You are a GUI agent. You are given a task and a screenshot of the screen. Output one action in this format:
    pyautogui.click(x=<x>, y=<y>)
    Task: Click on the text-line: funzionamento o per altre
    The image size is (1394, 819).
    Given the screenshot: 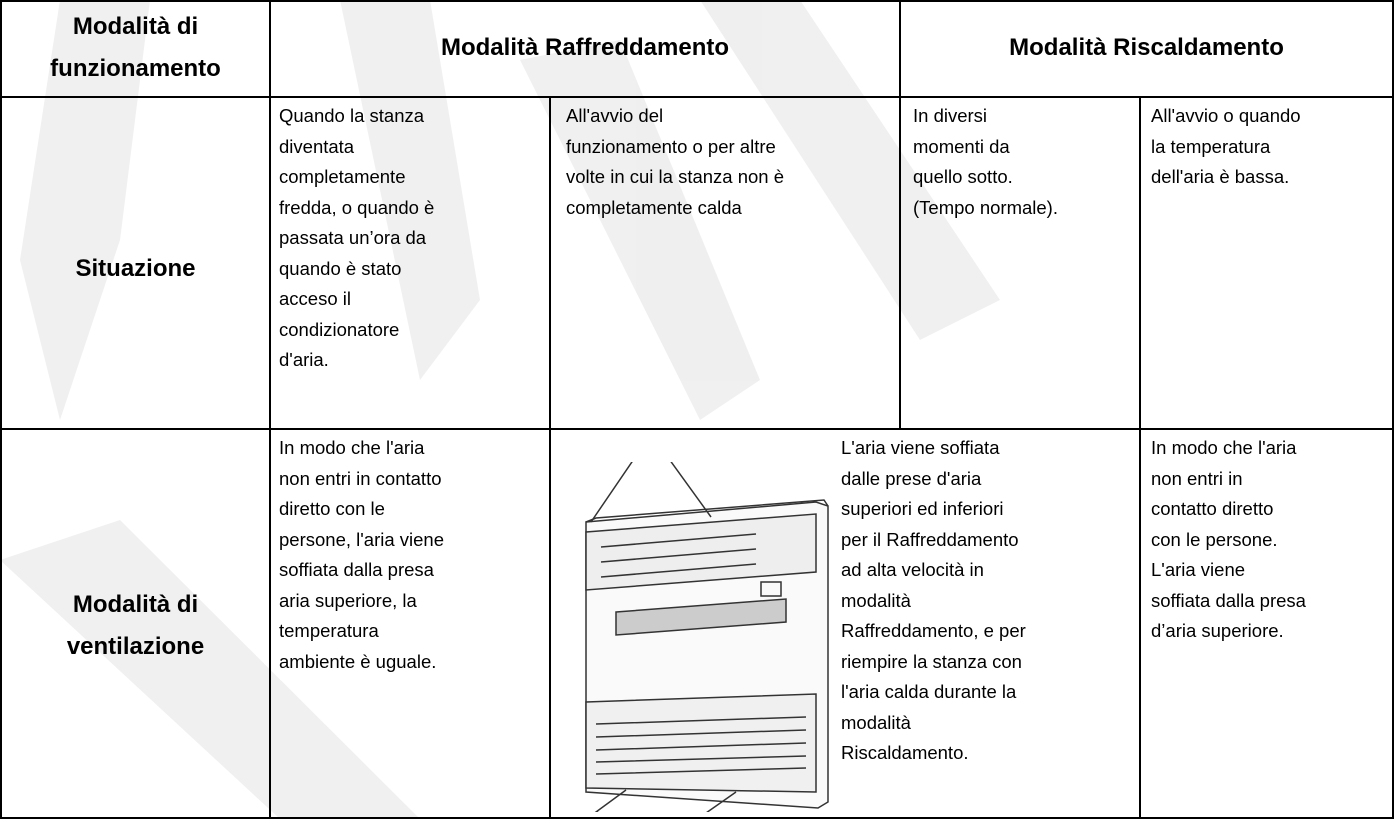 What is the action you would take?
    pyautogui.click(x=671, y=146)
    